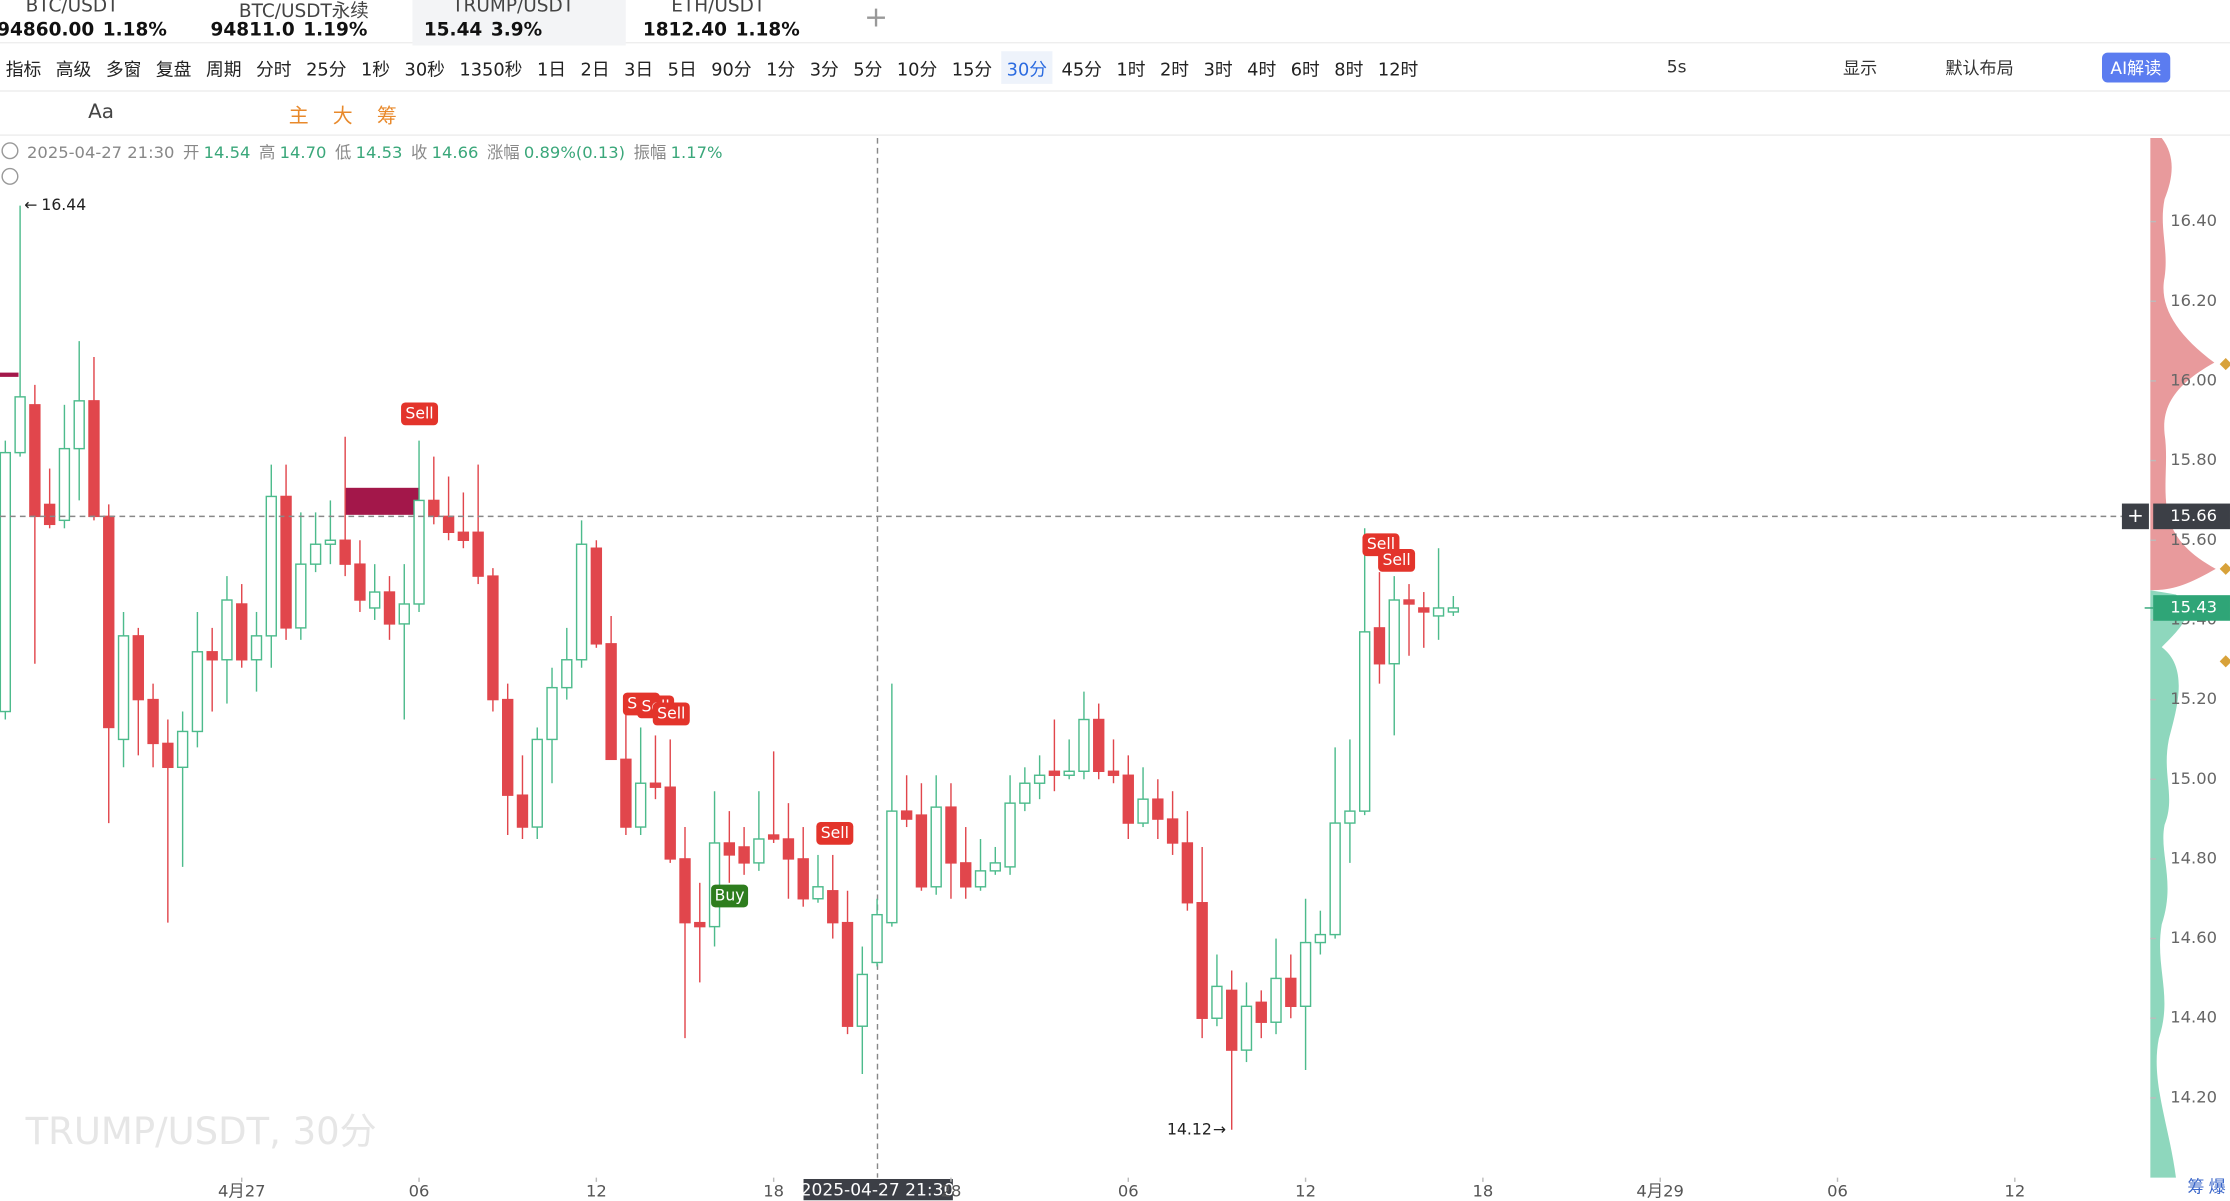 The image size is (2230, 1201). What do you see at coordinates (242, 1190) in the screenshot?
I see `x-tick-label: 4月27` at bounding box center [242, 1190].